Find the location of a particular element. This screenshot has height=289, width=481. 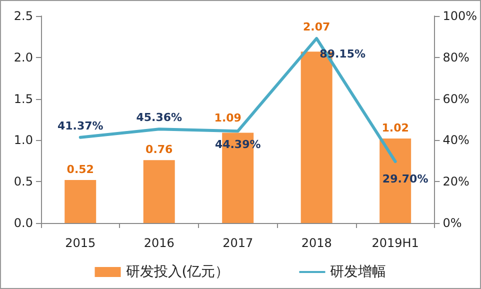

legend-label: 研发增幅 is located at coordinates (358, 272).